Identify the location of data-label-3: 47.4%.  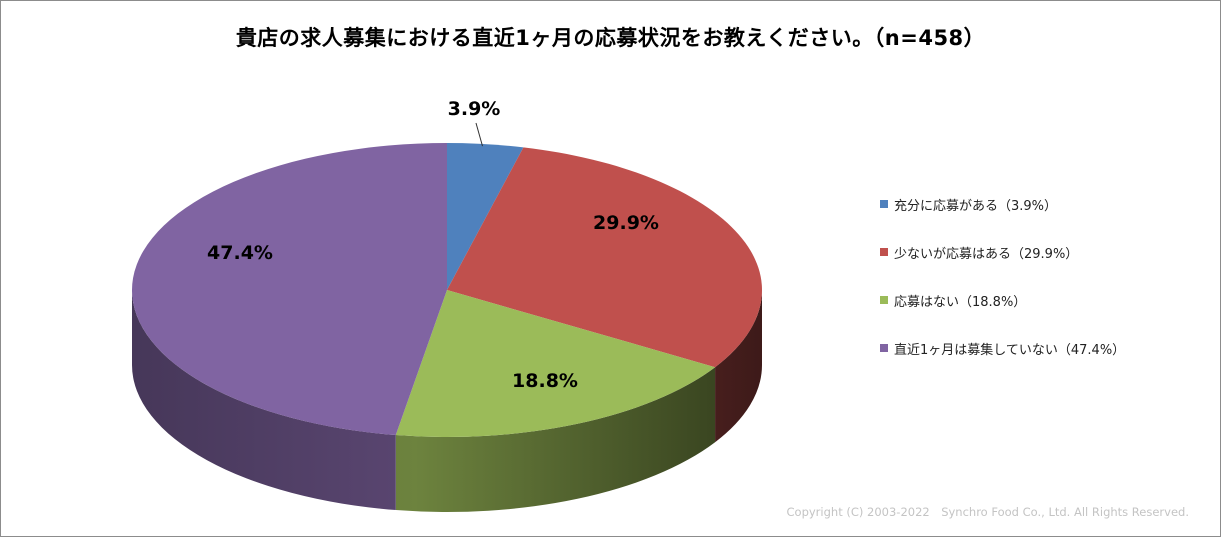
(240, 253).